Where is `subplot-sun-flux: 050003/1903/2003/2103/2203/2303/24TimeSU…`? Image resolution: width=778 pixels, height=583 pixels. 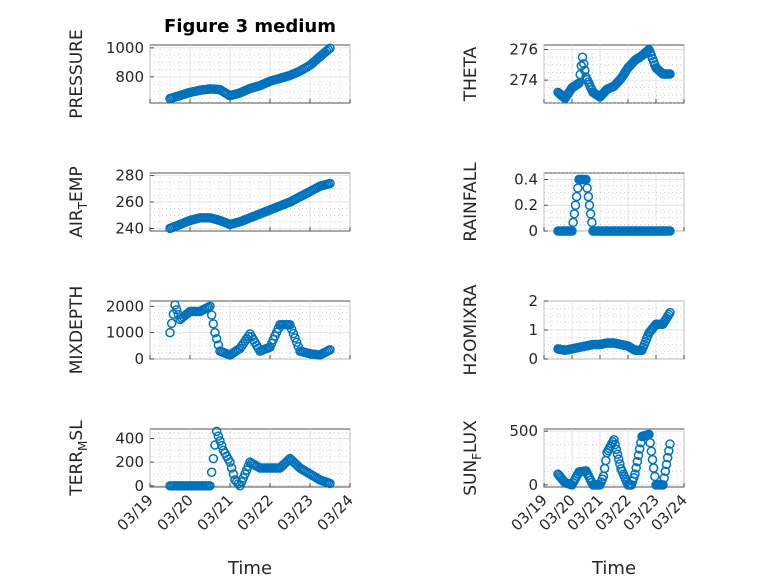 subplot-sun-flux: 050003/1903/2003/2103/2203/2303/24TimeSU… is located at coordinates (576, 499).